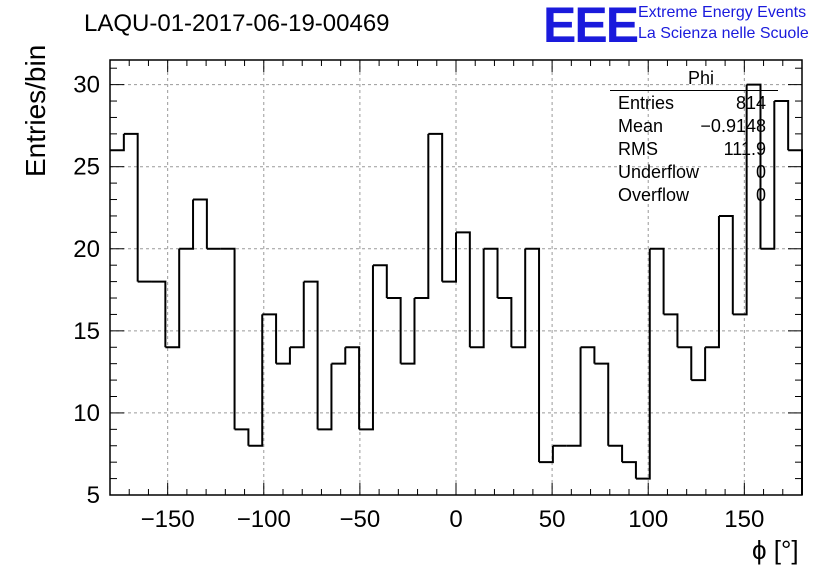 The width and height of the screenshot is (836, 572). Describe the element at coordinates (775, 550) in the screenshot. I see `x-axis-label: ϕ [°]` at that location.